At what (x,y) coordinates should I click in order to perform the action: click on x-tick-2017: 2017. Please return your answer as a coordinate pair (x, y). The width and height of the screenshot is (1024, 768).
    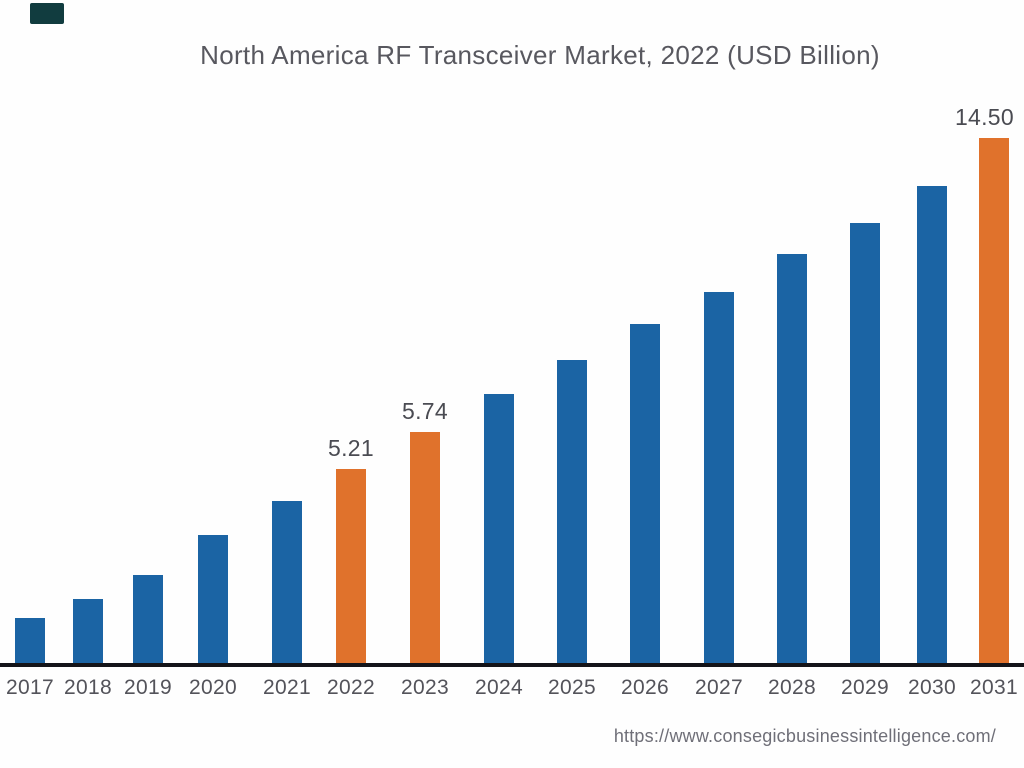
    Looking at the image, I should click on (30, 687).